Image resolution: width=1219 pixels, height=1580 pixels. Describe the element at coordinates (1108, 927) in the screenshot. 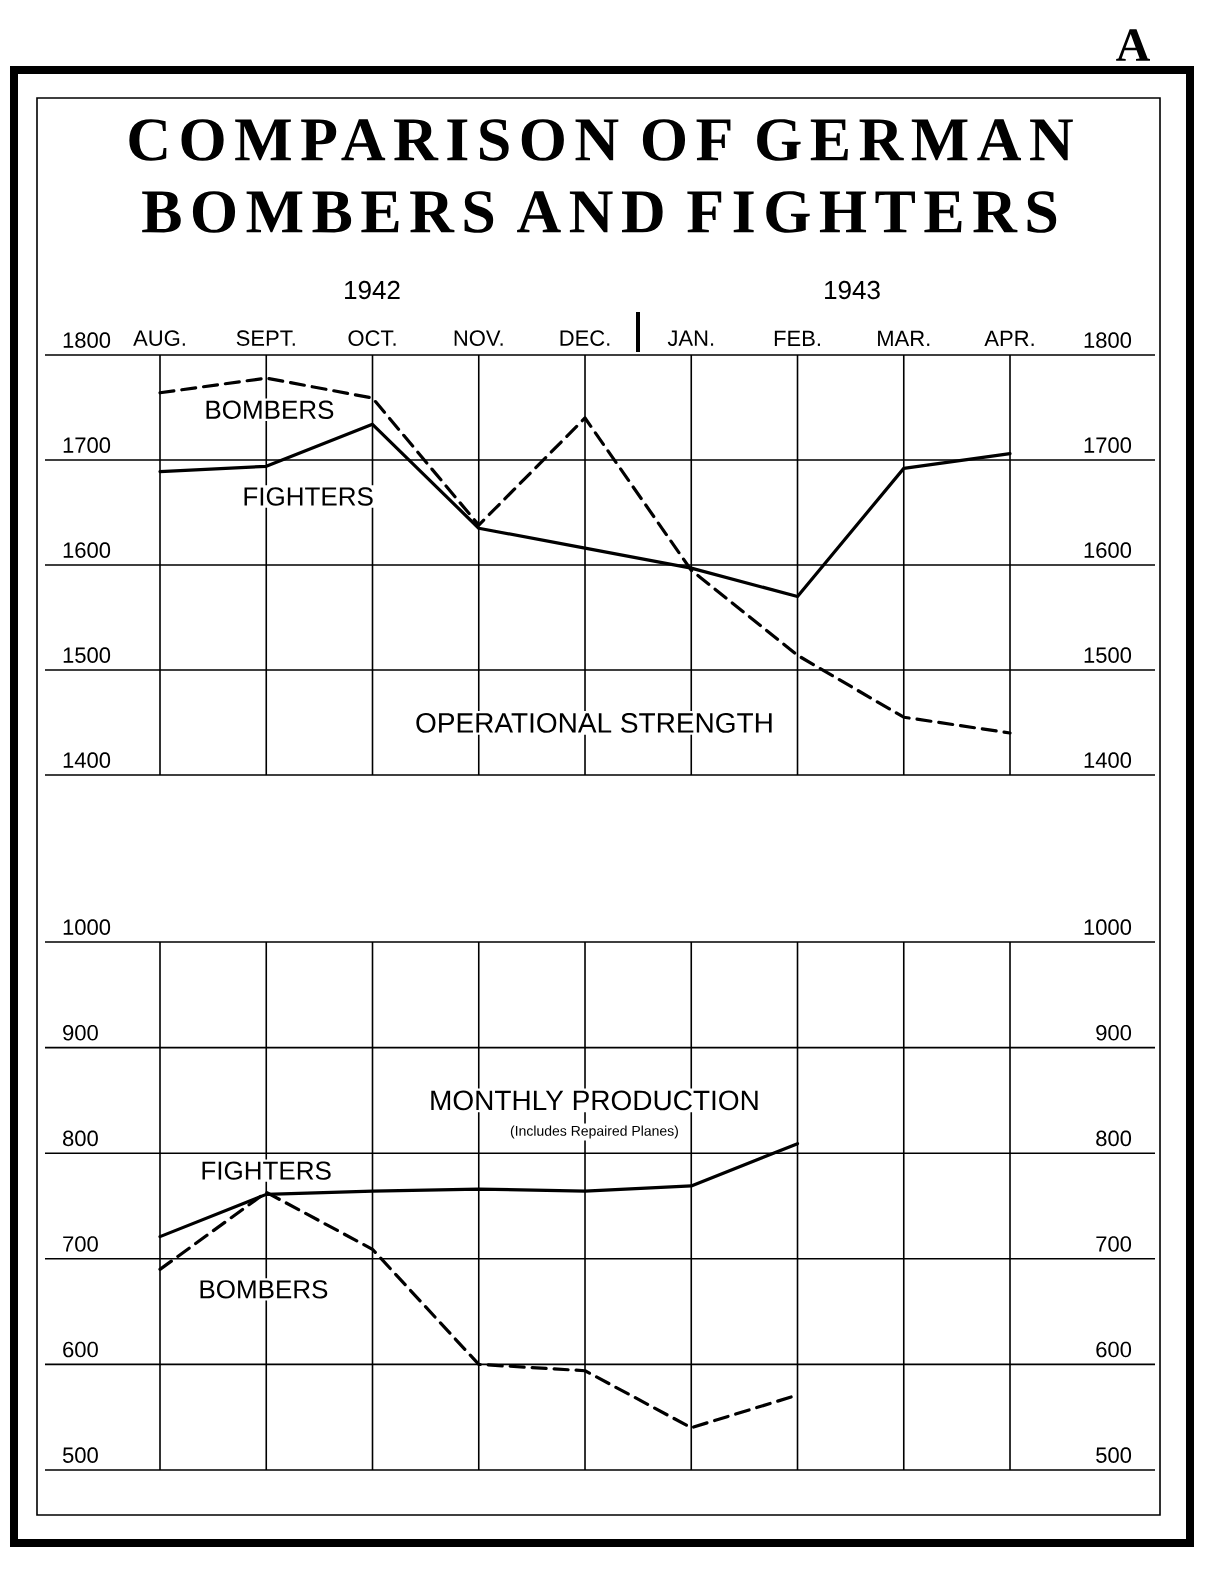

I see `y2-tick-label: 1000` at that location.